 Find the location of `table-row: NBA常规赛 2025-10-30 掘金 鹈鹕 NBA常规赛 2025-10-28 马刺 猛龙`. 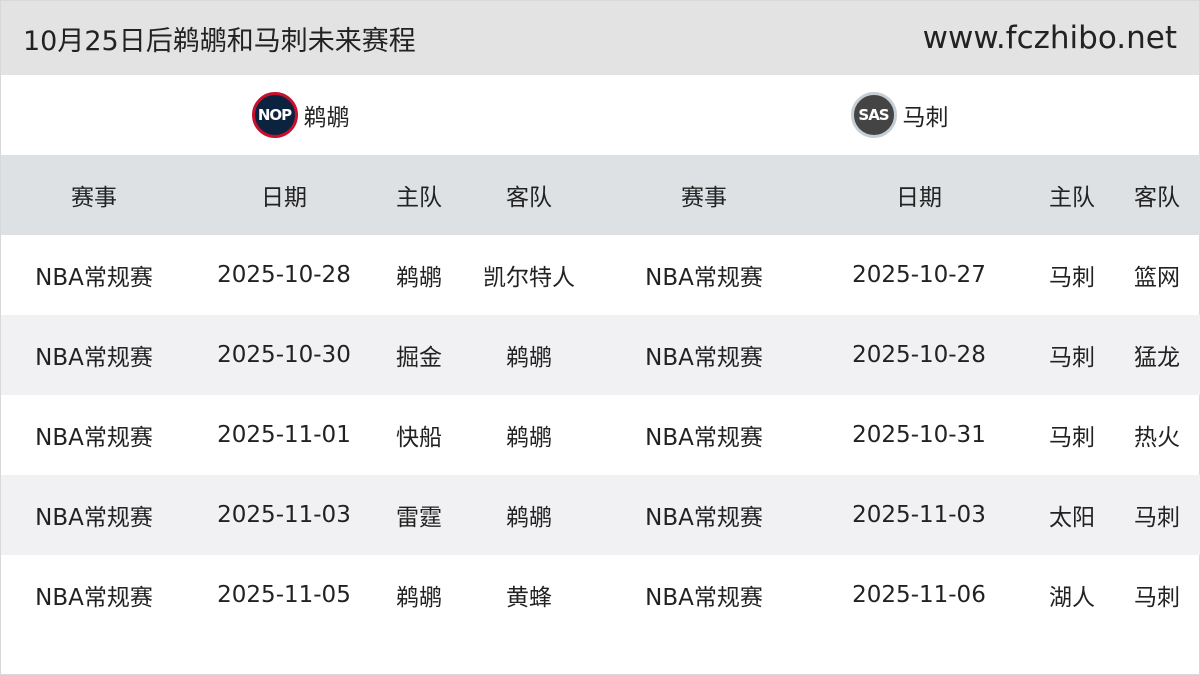

table-row: NBA常规赛 2025-10-30 掘金 鹈鹕 NBA常规赛 2025-10-28 马刺 猛龙 is located at coordinates (600, 355).